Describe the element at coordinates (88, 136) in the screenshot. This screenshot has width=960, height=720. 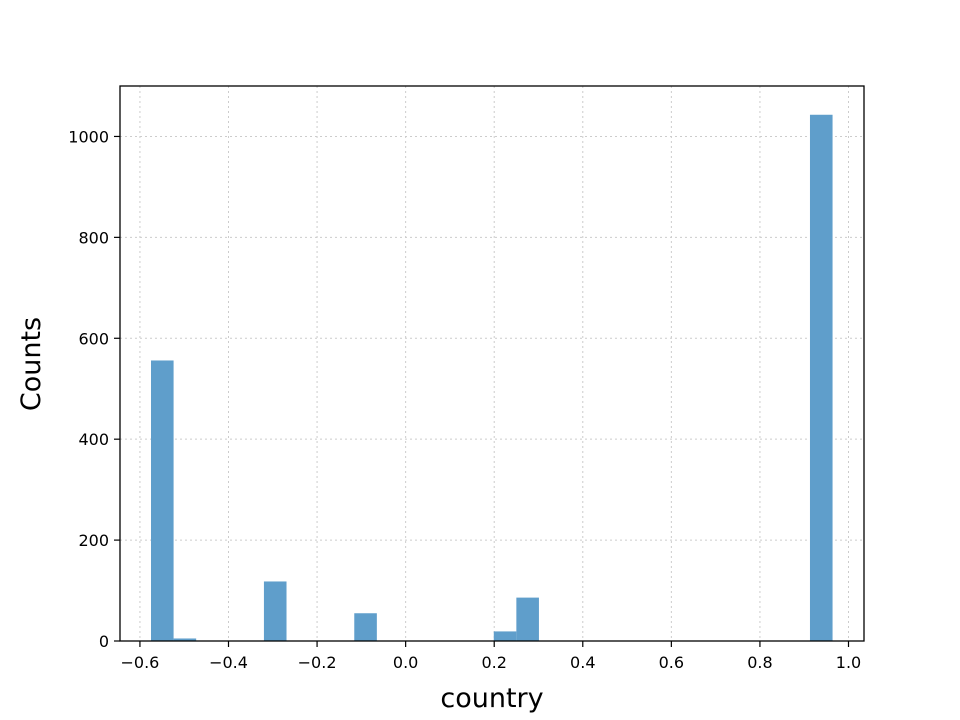
I see `y-tick-label: 1000` at that location.